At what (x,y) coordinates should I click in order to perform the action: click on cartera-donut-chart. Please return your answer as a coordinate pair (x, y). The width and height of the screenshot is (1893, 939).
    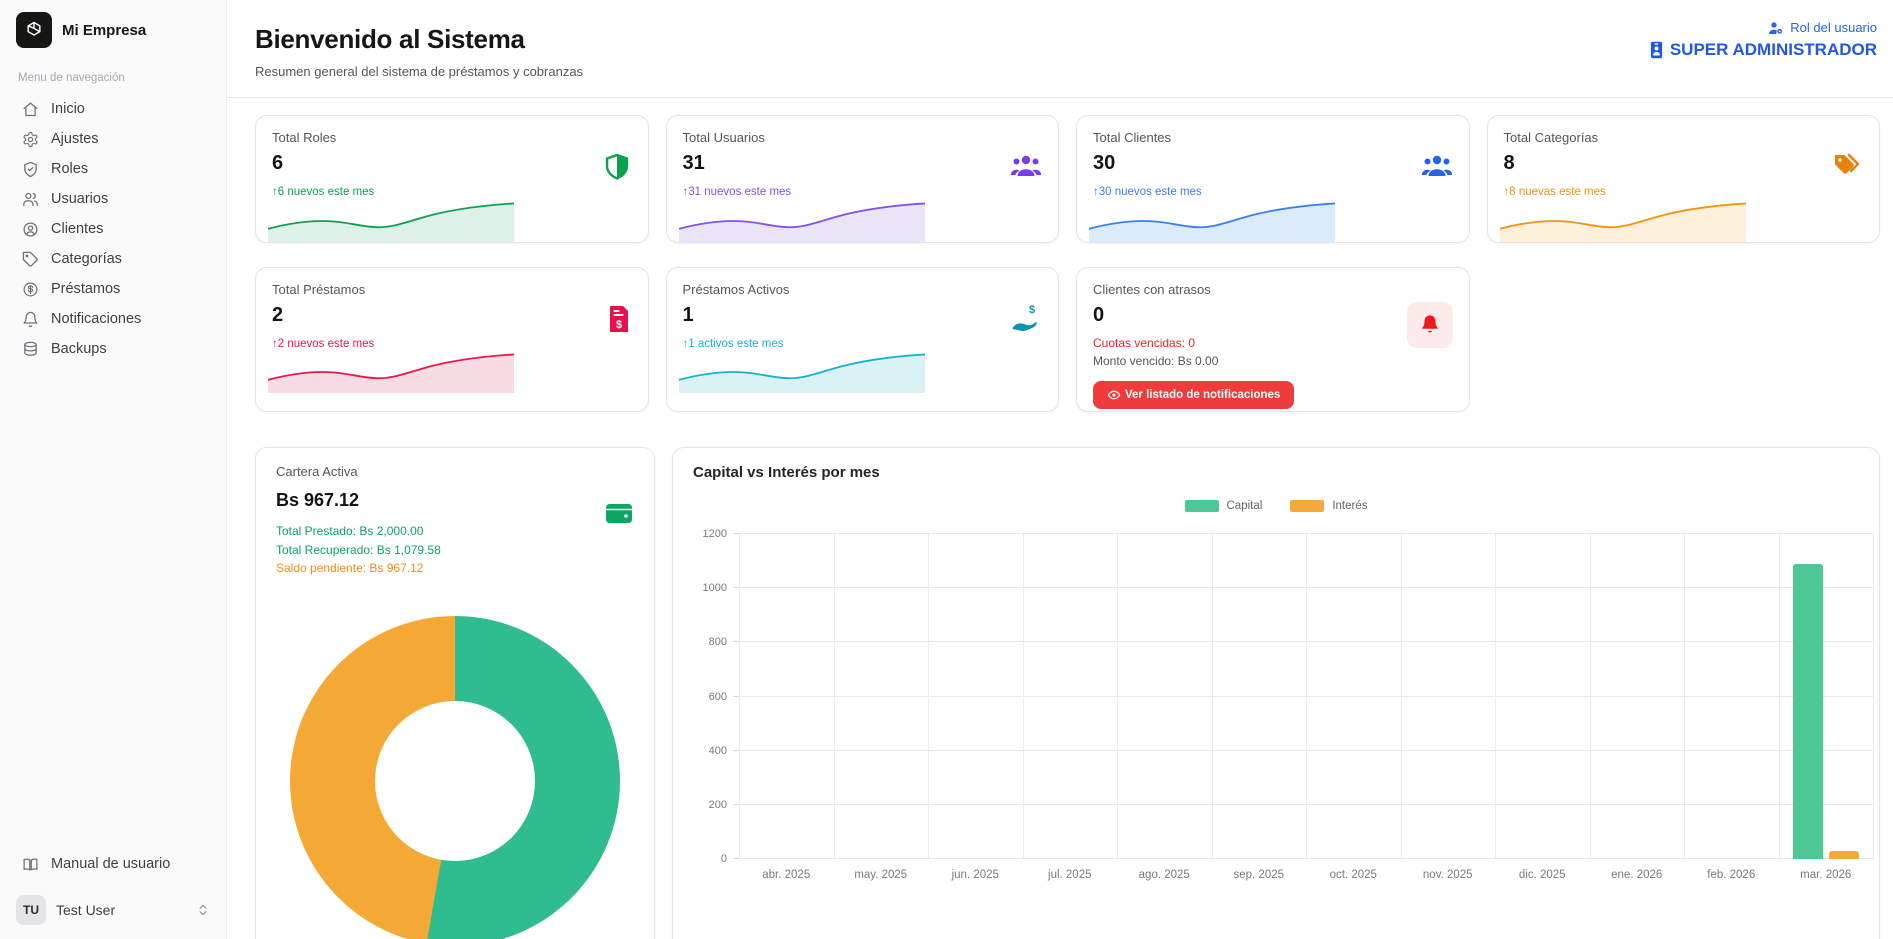
    Looking at the image, I should click on (455, 777).